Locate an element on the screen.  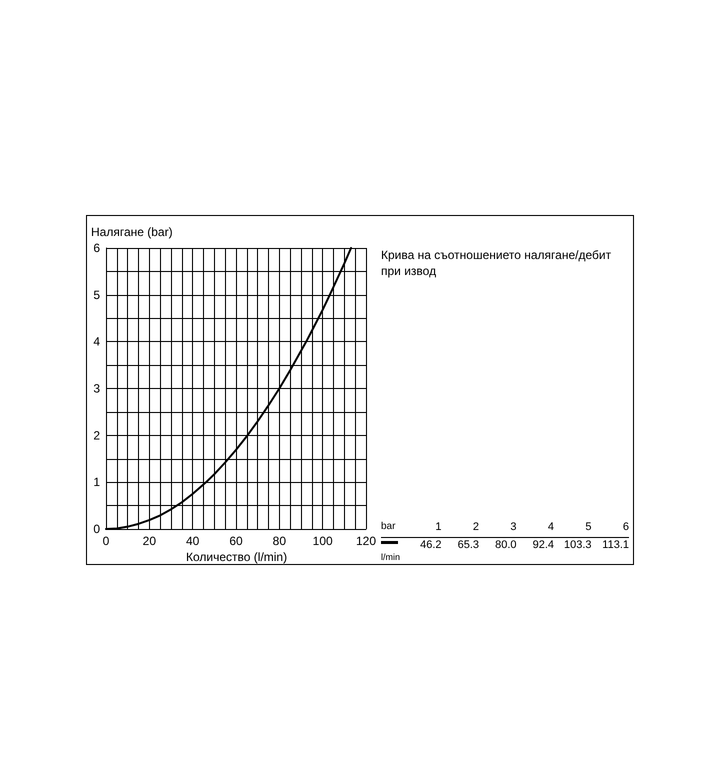
x-tick-label: 20 is located at coordinates (149, 541).